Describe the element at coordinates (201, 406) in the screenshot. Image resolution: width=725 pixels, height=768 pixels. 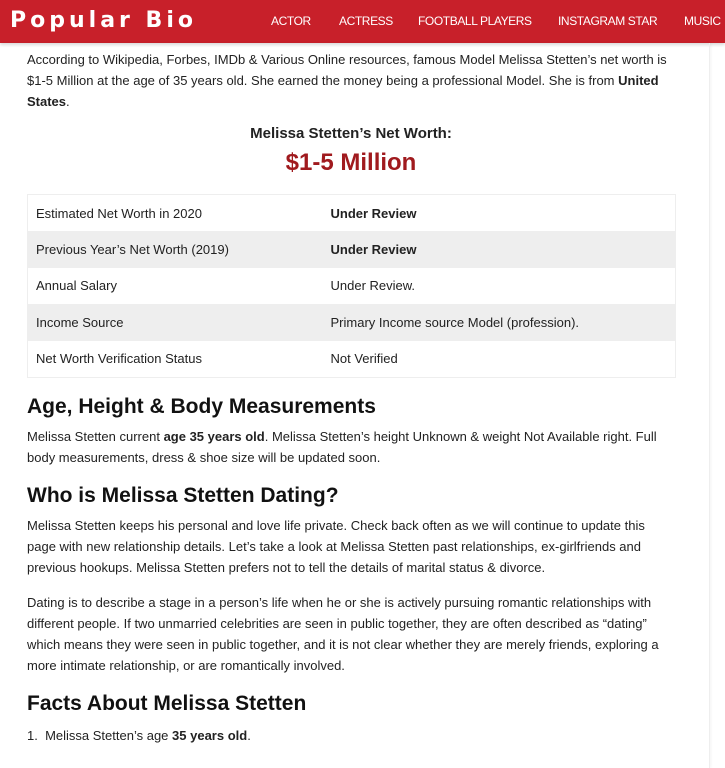
I see `age-heading: Age, Height & Body Measurements` at that location.